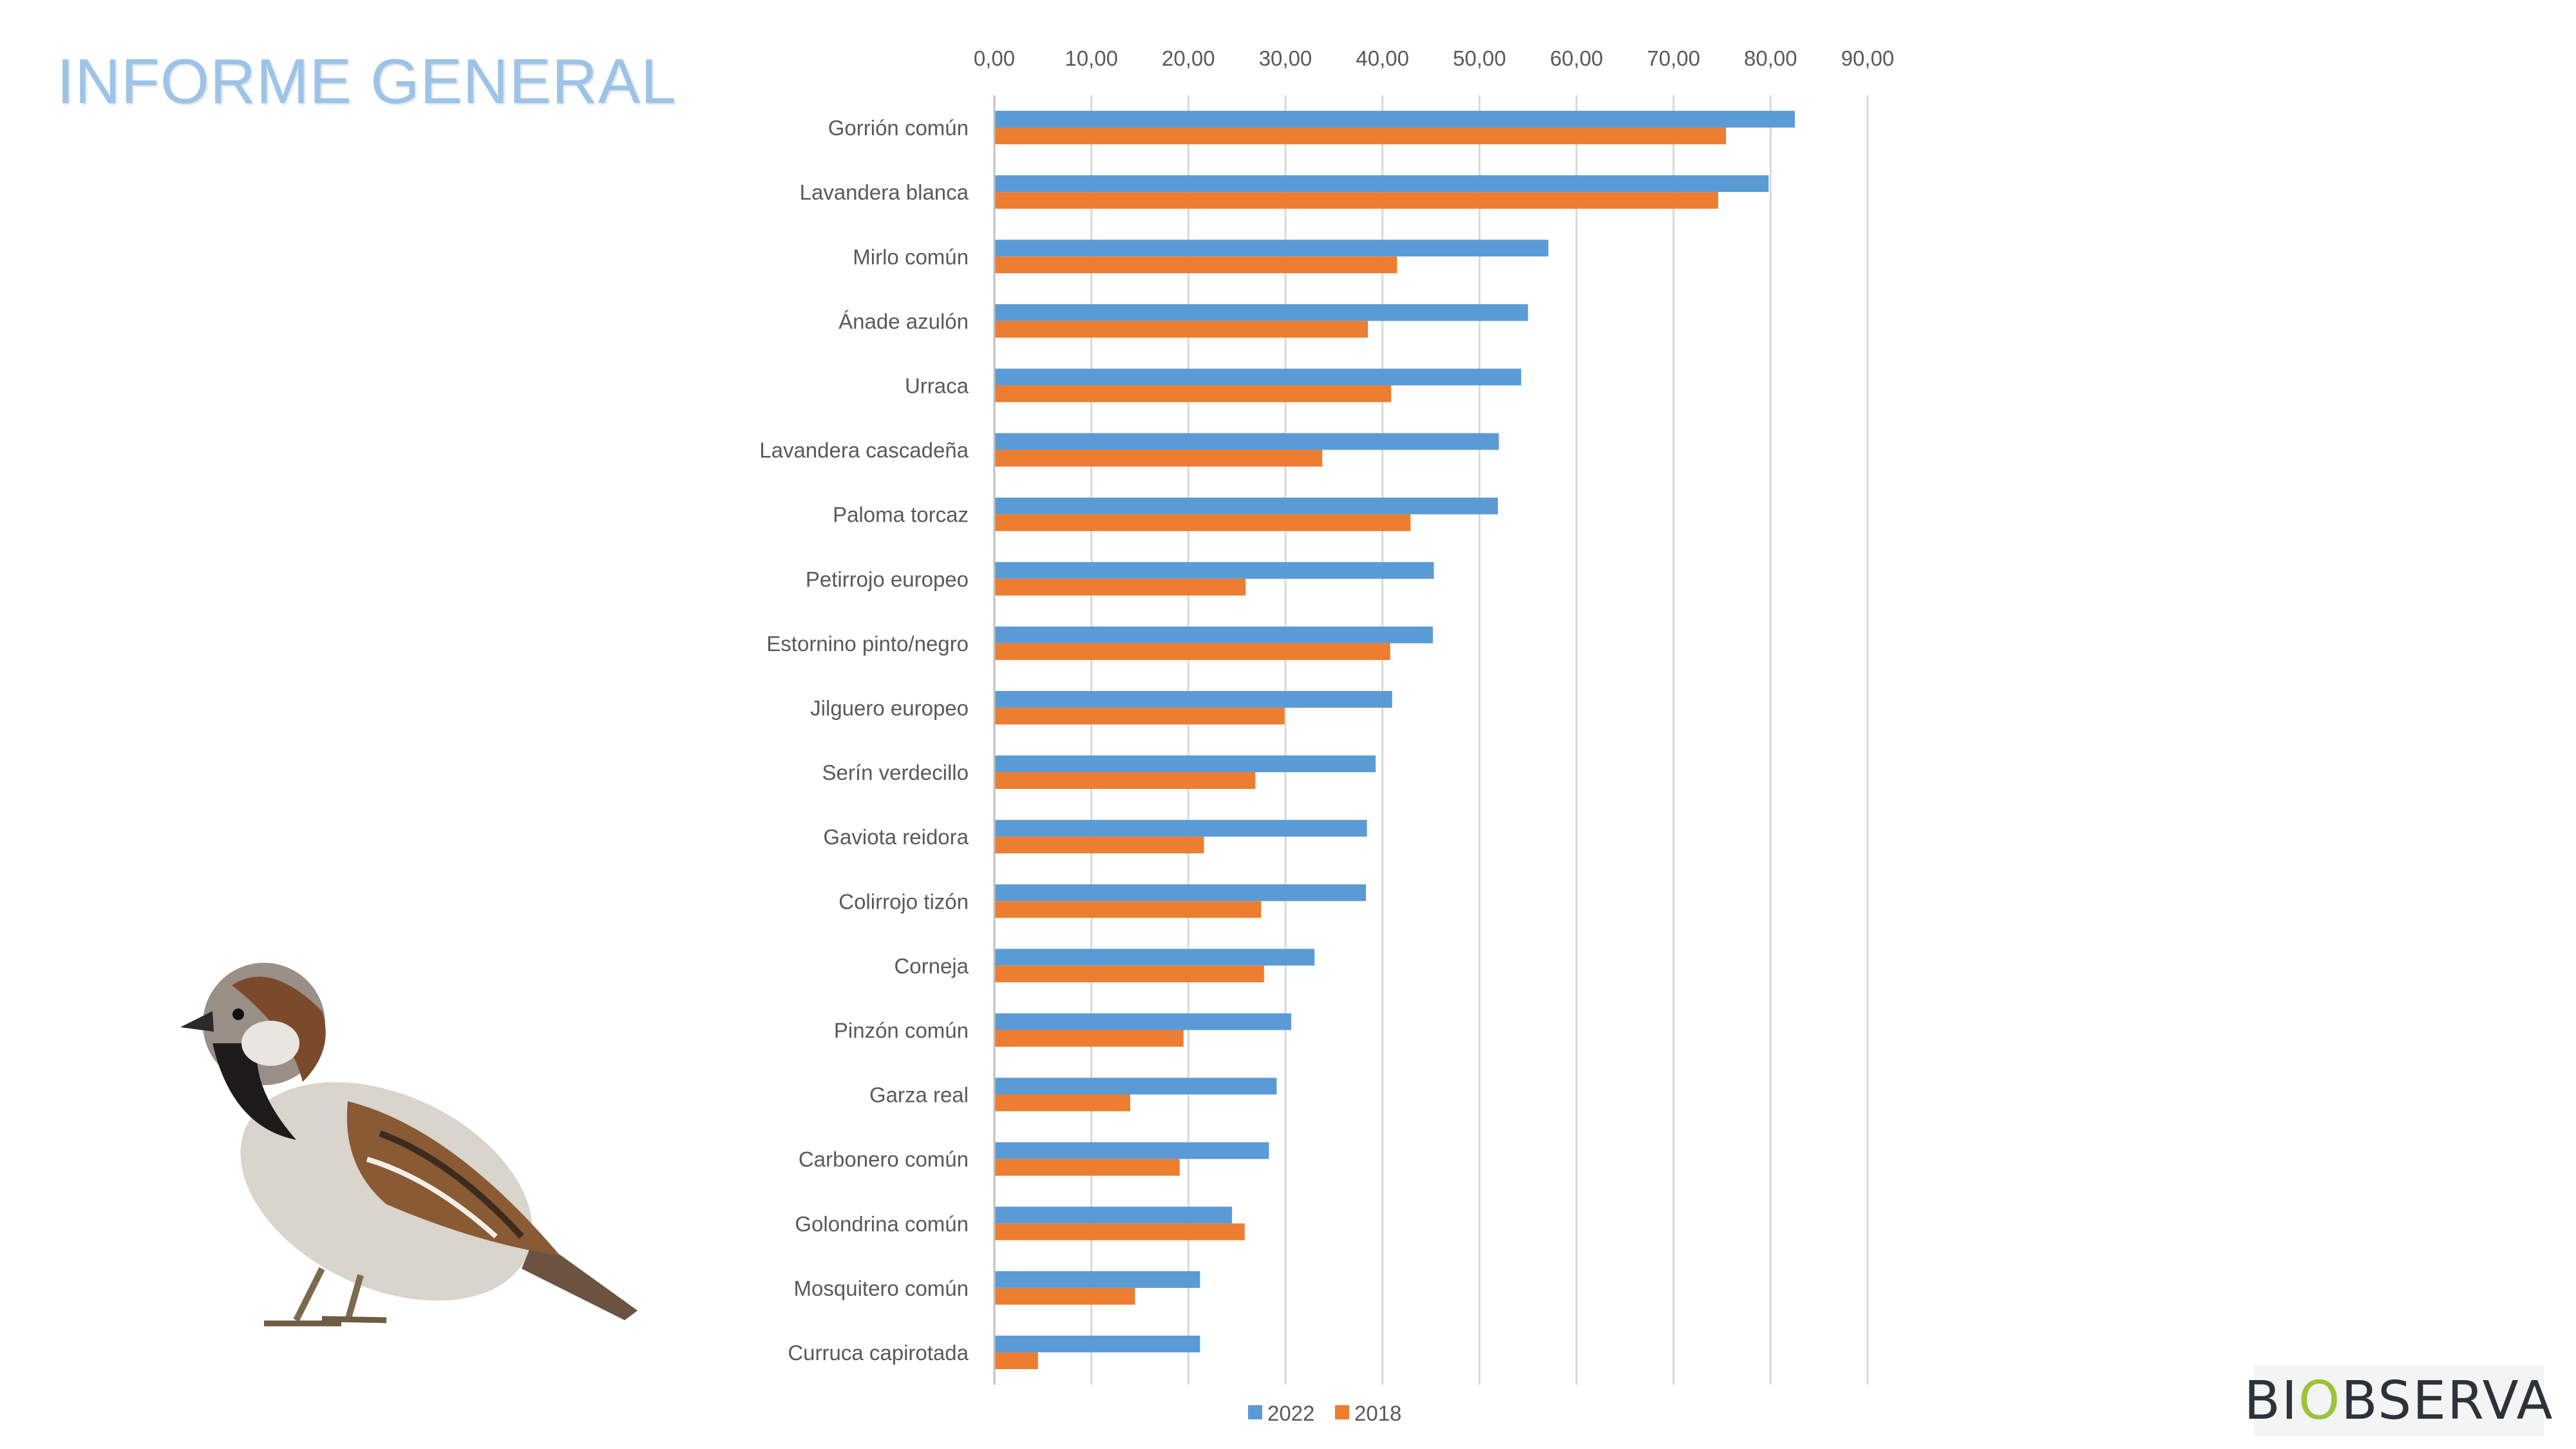 Image resolution: width=2576 pixels, height=1449 pixels. I want to click on x-tick-label: 50,00, so click(1479, 58).